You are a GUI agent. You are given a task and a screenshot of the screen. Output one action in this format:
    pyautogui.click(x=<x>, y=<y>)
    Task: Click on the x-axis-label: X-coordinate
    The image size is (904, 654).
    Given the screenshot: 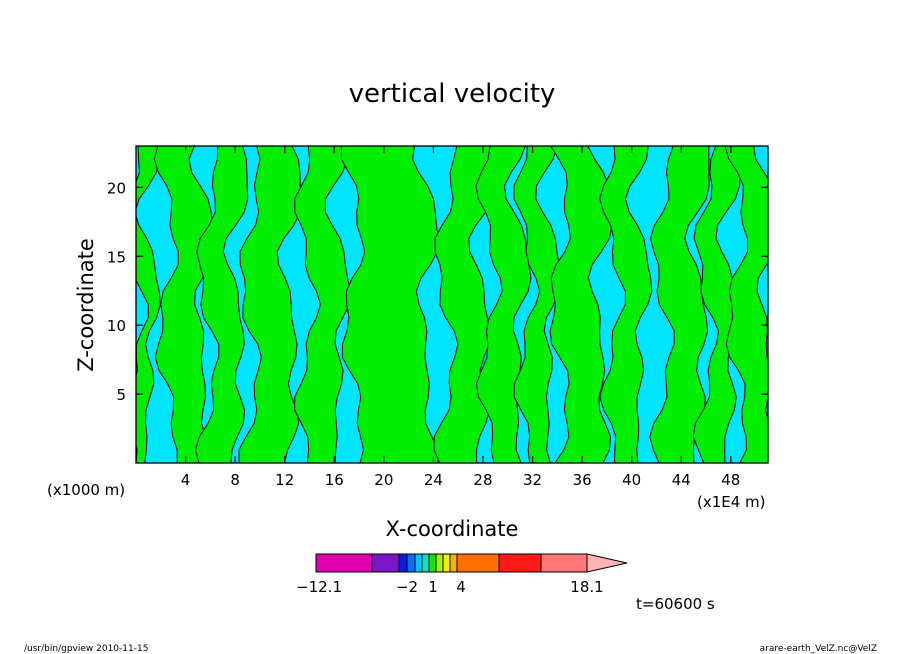 What is the action you would take?
    pyautogui.click(x=452, y=529)
    